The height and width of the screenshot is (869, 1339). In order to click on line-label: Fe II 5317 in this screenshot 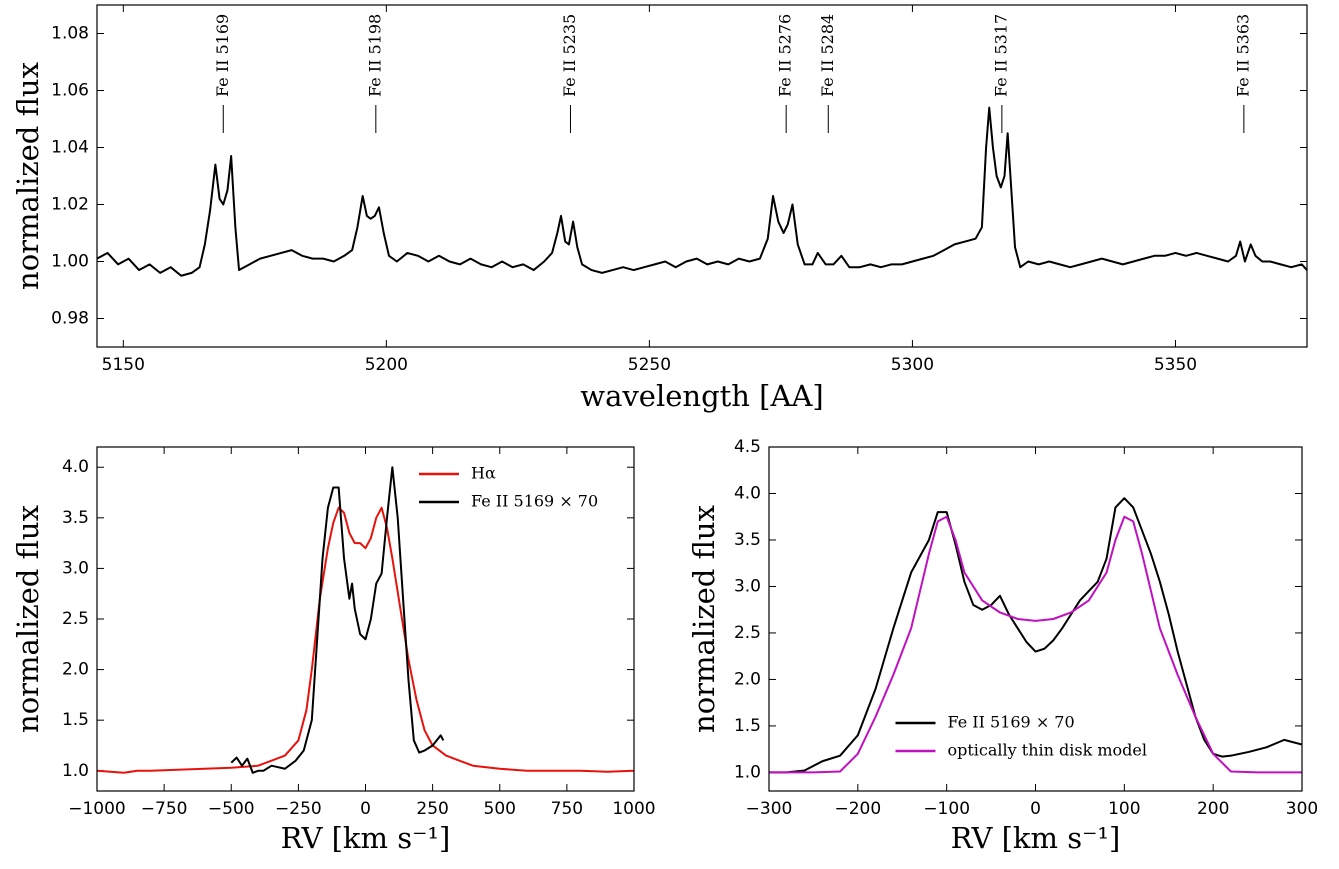, I will do `click(1000, 55)`.